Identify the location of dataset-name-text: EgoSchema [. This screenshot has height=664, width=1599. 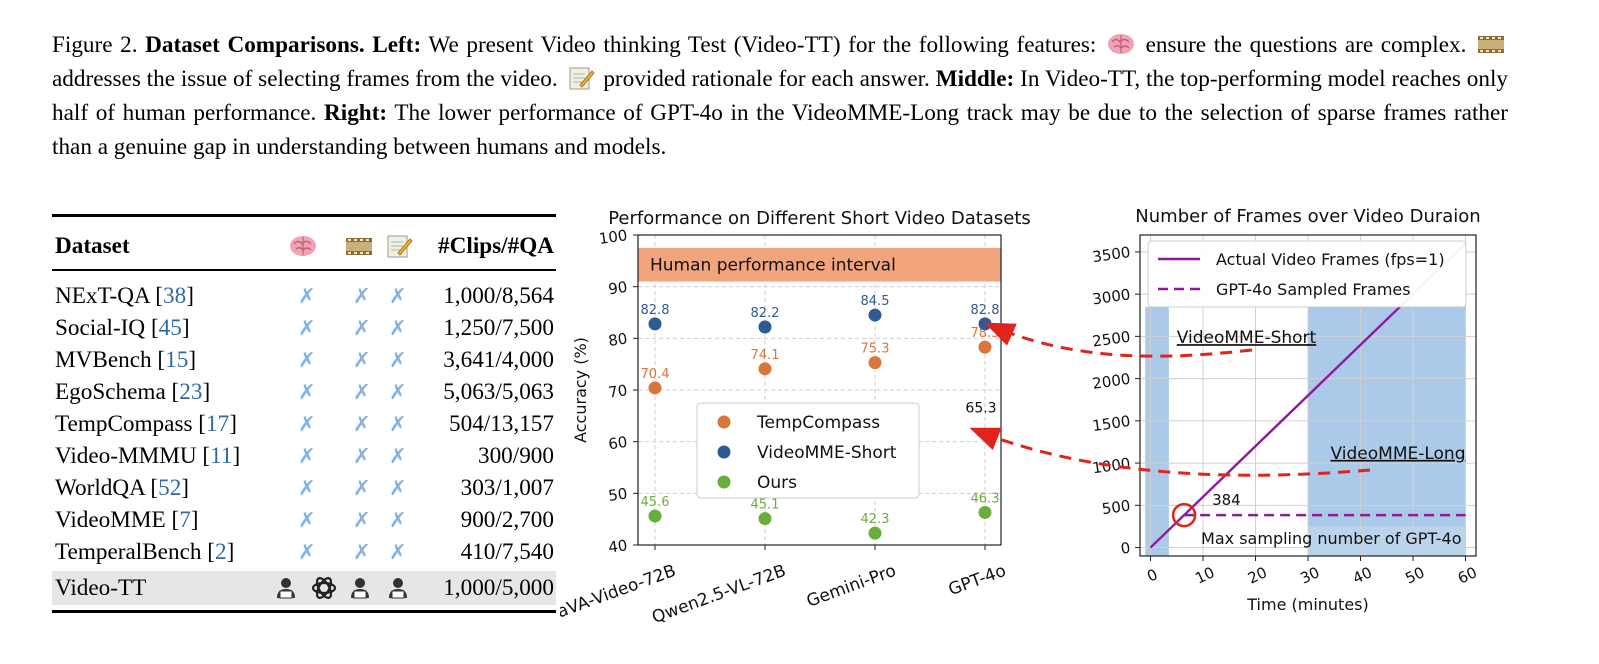
(117, 392).